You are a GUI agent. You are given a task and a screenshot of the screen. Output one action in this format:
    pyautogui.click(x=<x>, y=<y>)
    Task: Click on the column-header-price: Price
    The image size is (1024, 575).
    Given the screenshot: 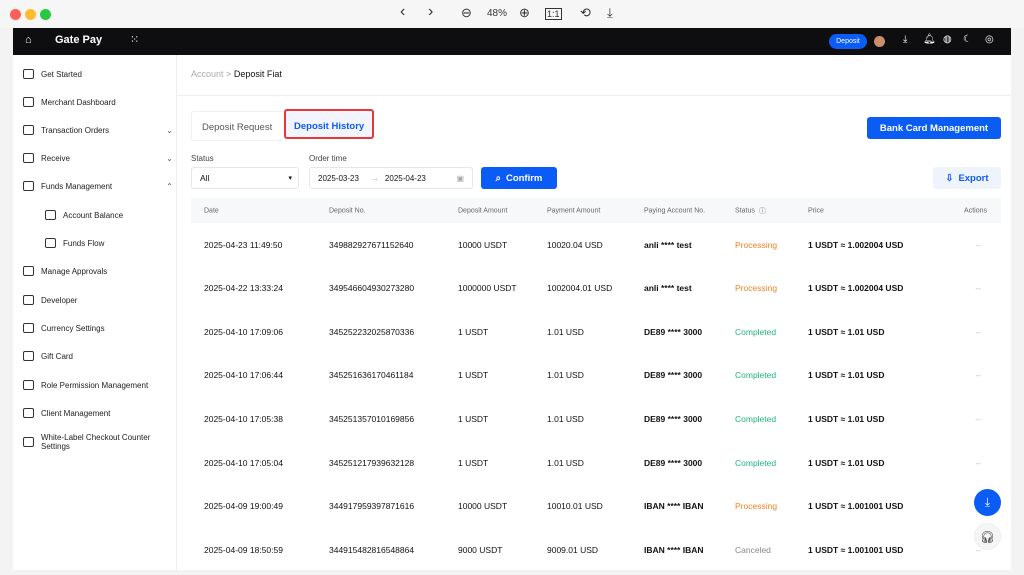 What is the action you would take?
    pyautogui.click(x=816, y=210)
    